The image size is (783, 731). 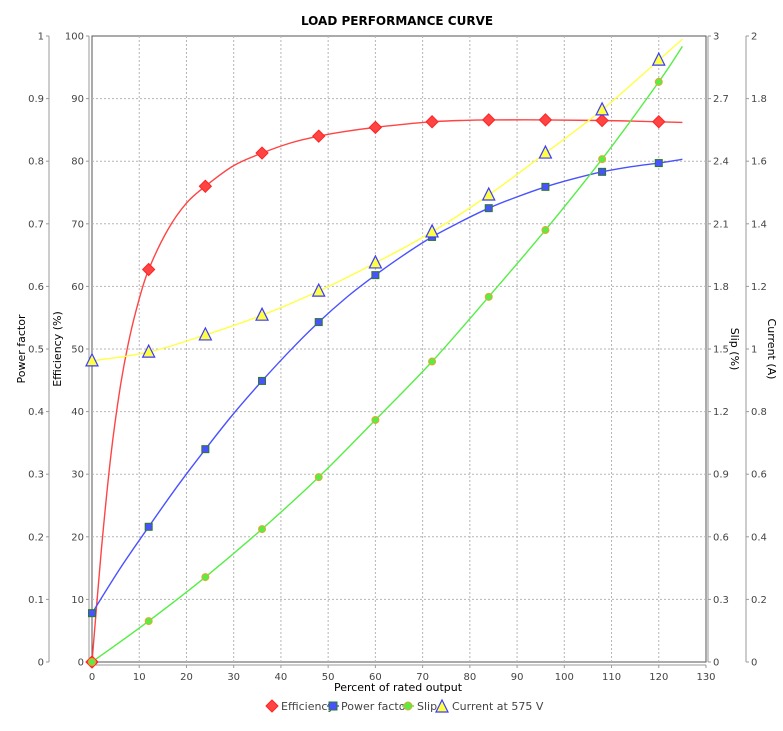 I want to click on x-tick-label: 80, so click(x=469, y=677).